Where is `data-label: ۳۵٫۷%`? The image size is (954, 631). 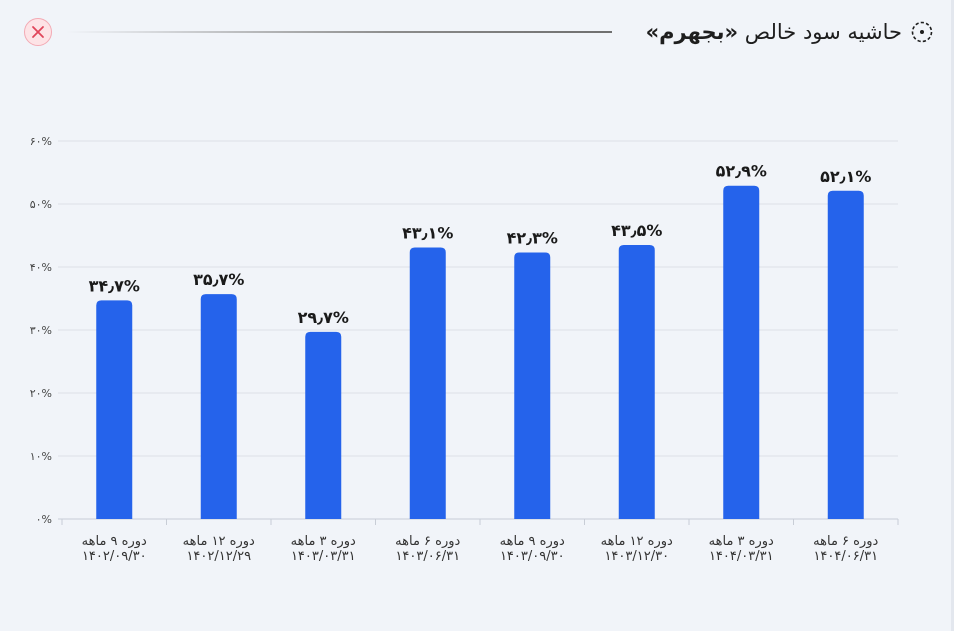 data-label: ۳۵٫۷% is located at coordinates (218, 279).